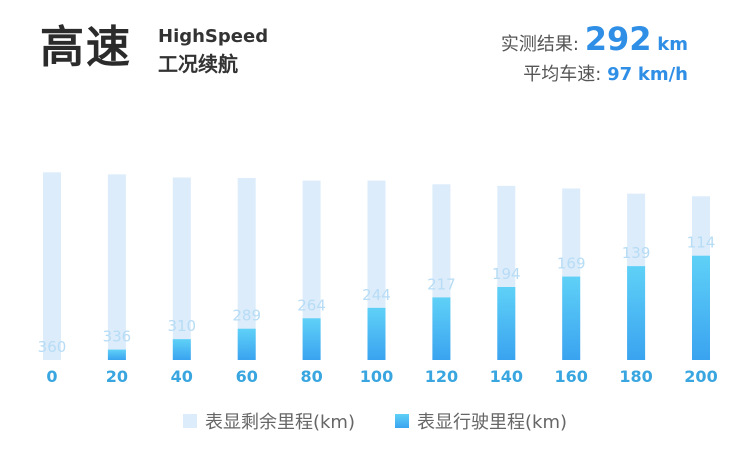 Image resolution: width=750 pixels, height=455 pixels. I want to click on data-label-200: 114, so click(701, 243).